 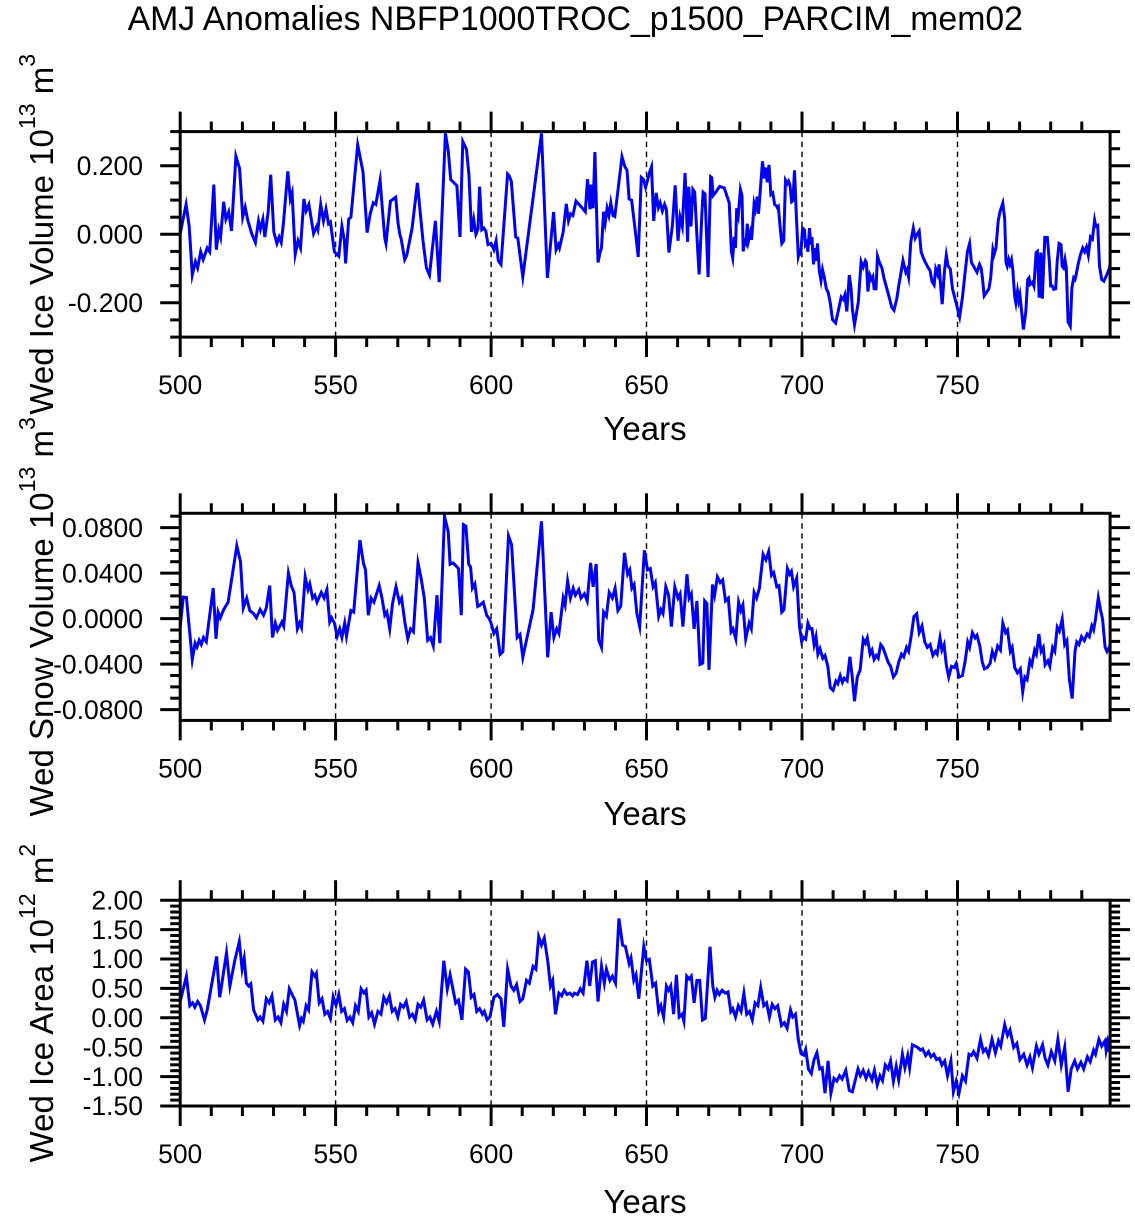 What do you see at coordinates (105, 303) in the screenshot?
I see `svg-text: -0.200` at bounding box center [105, 303].